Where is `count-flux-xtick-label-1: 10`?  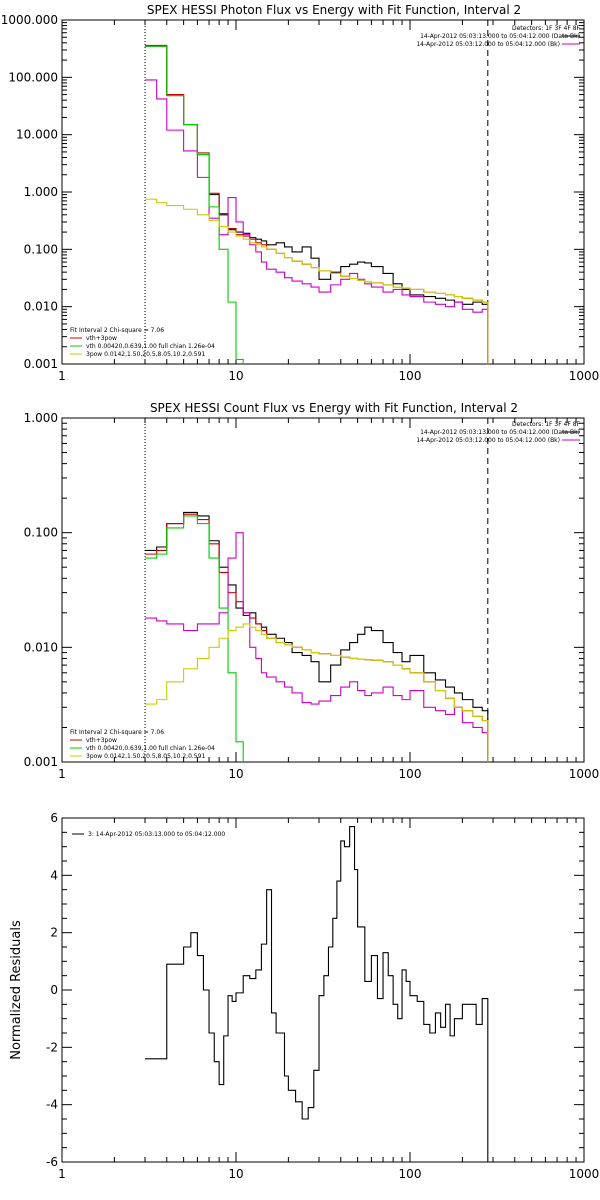 count-flux-xtick-label-1: 10 is located at coordinates (235, 774).